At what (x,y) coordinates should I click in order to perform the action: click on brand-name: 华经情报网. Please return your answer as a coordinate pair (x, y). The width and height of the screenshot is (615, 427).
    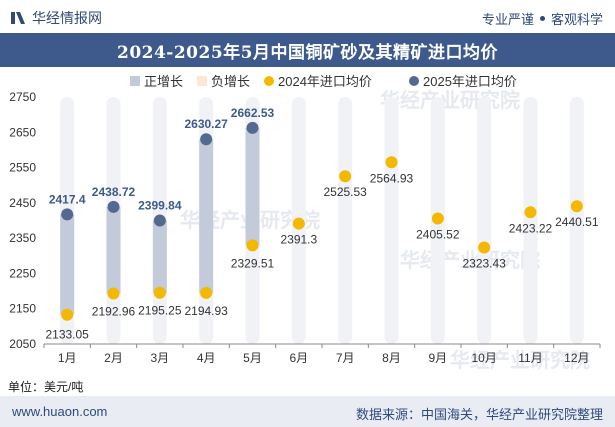
    Looking at the image, I should click on (67, 18).